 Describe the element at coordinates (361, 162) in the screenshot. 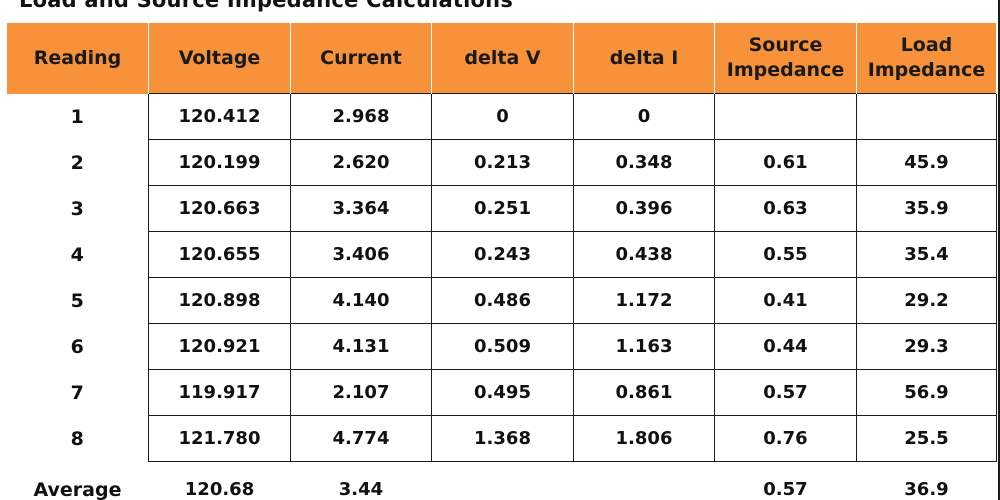

I see `current-cell: 2.620` at that location.